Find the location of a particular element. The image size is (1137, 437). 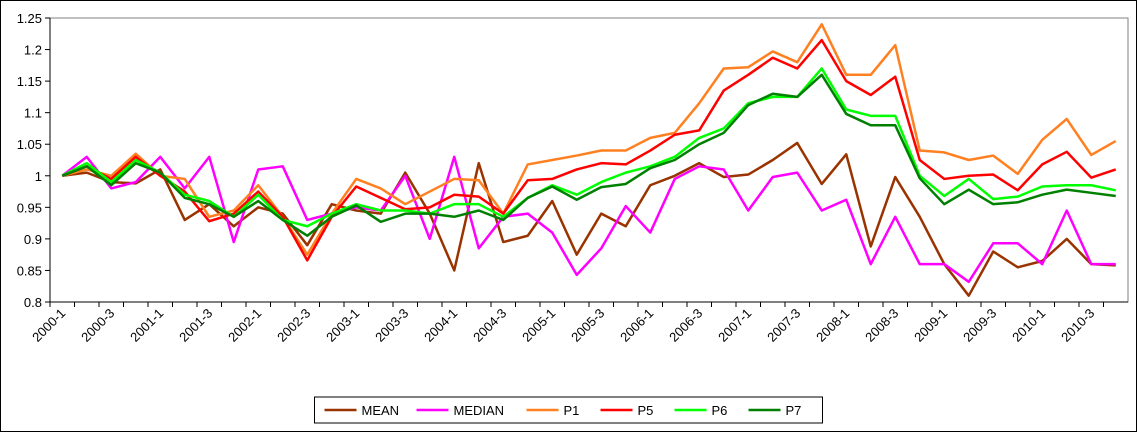

y-tick-label: 1.15 is located at coordinates (29, 81).